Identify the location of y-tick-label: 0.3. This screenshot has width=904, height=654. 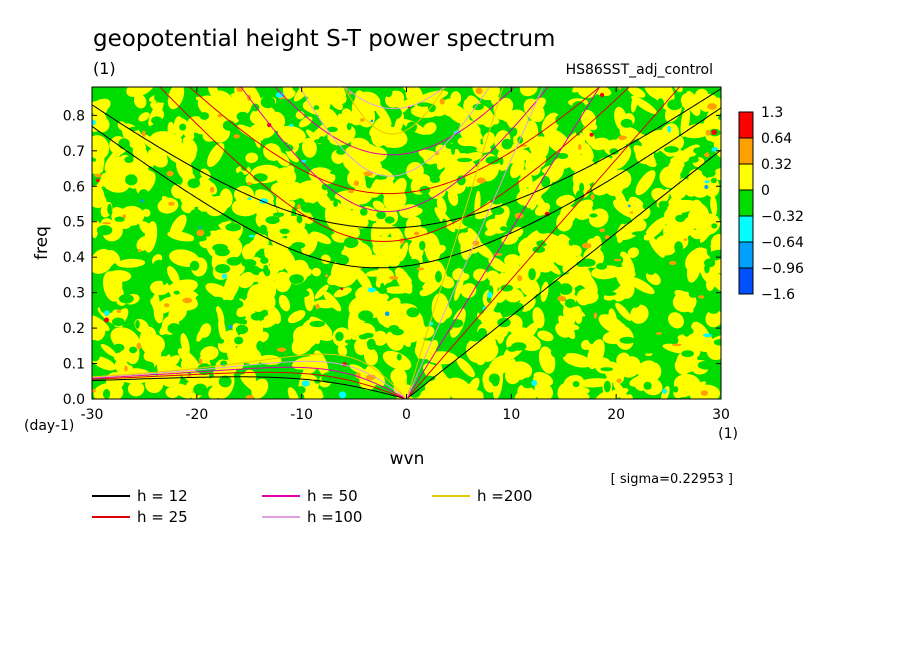
(74, 294).